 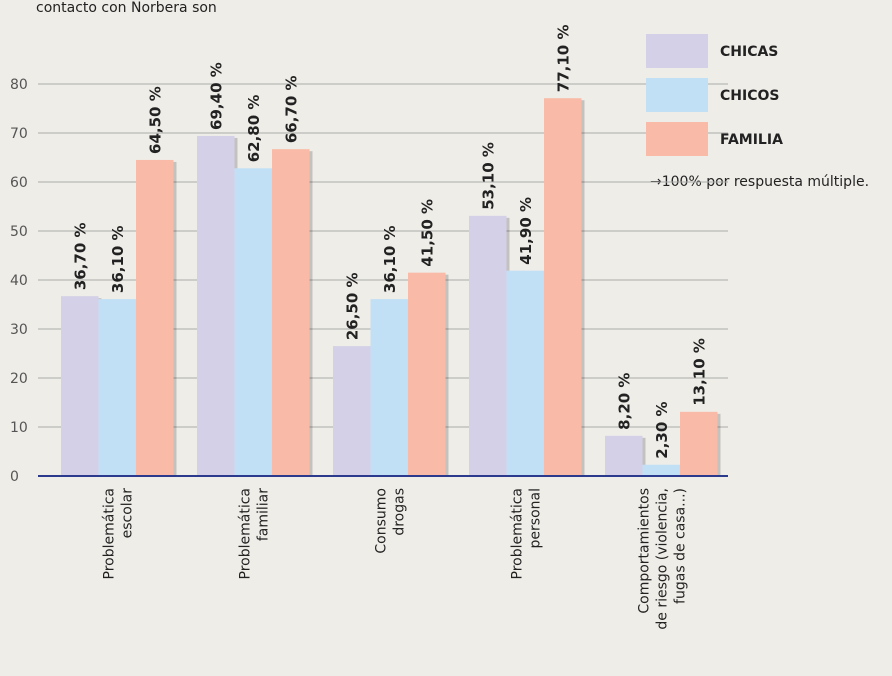 I want to click on y-tick-label: 0, so click(x=14, y=477).